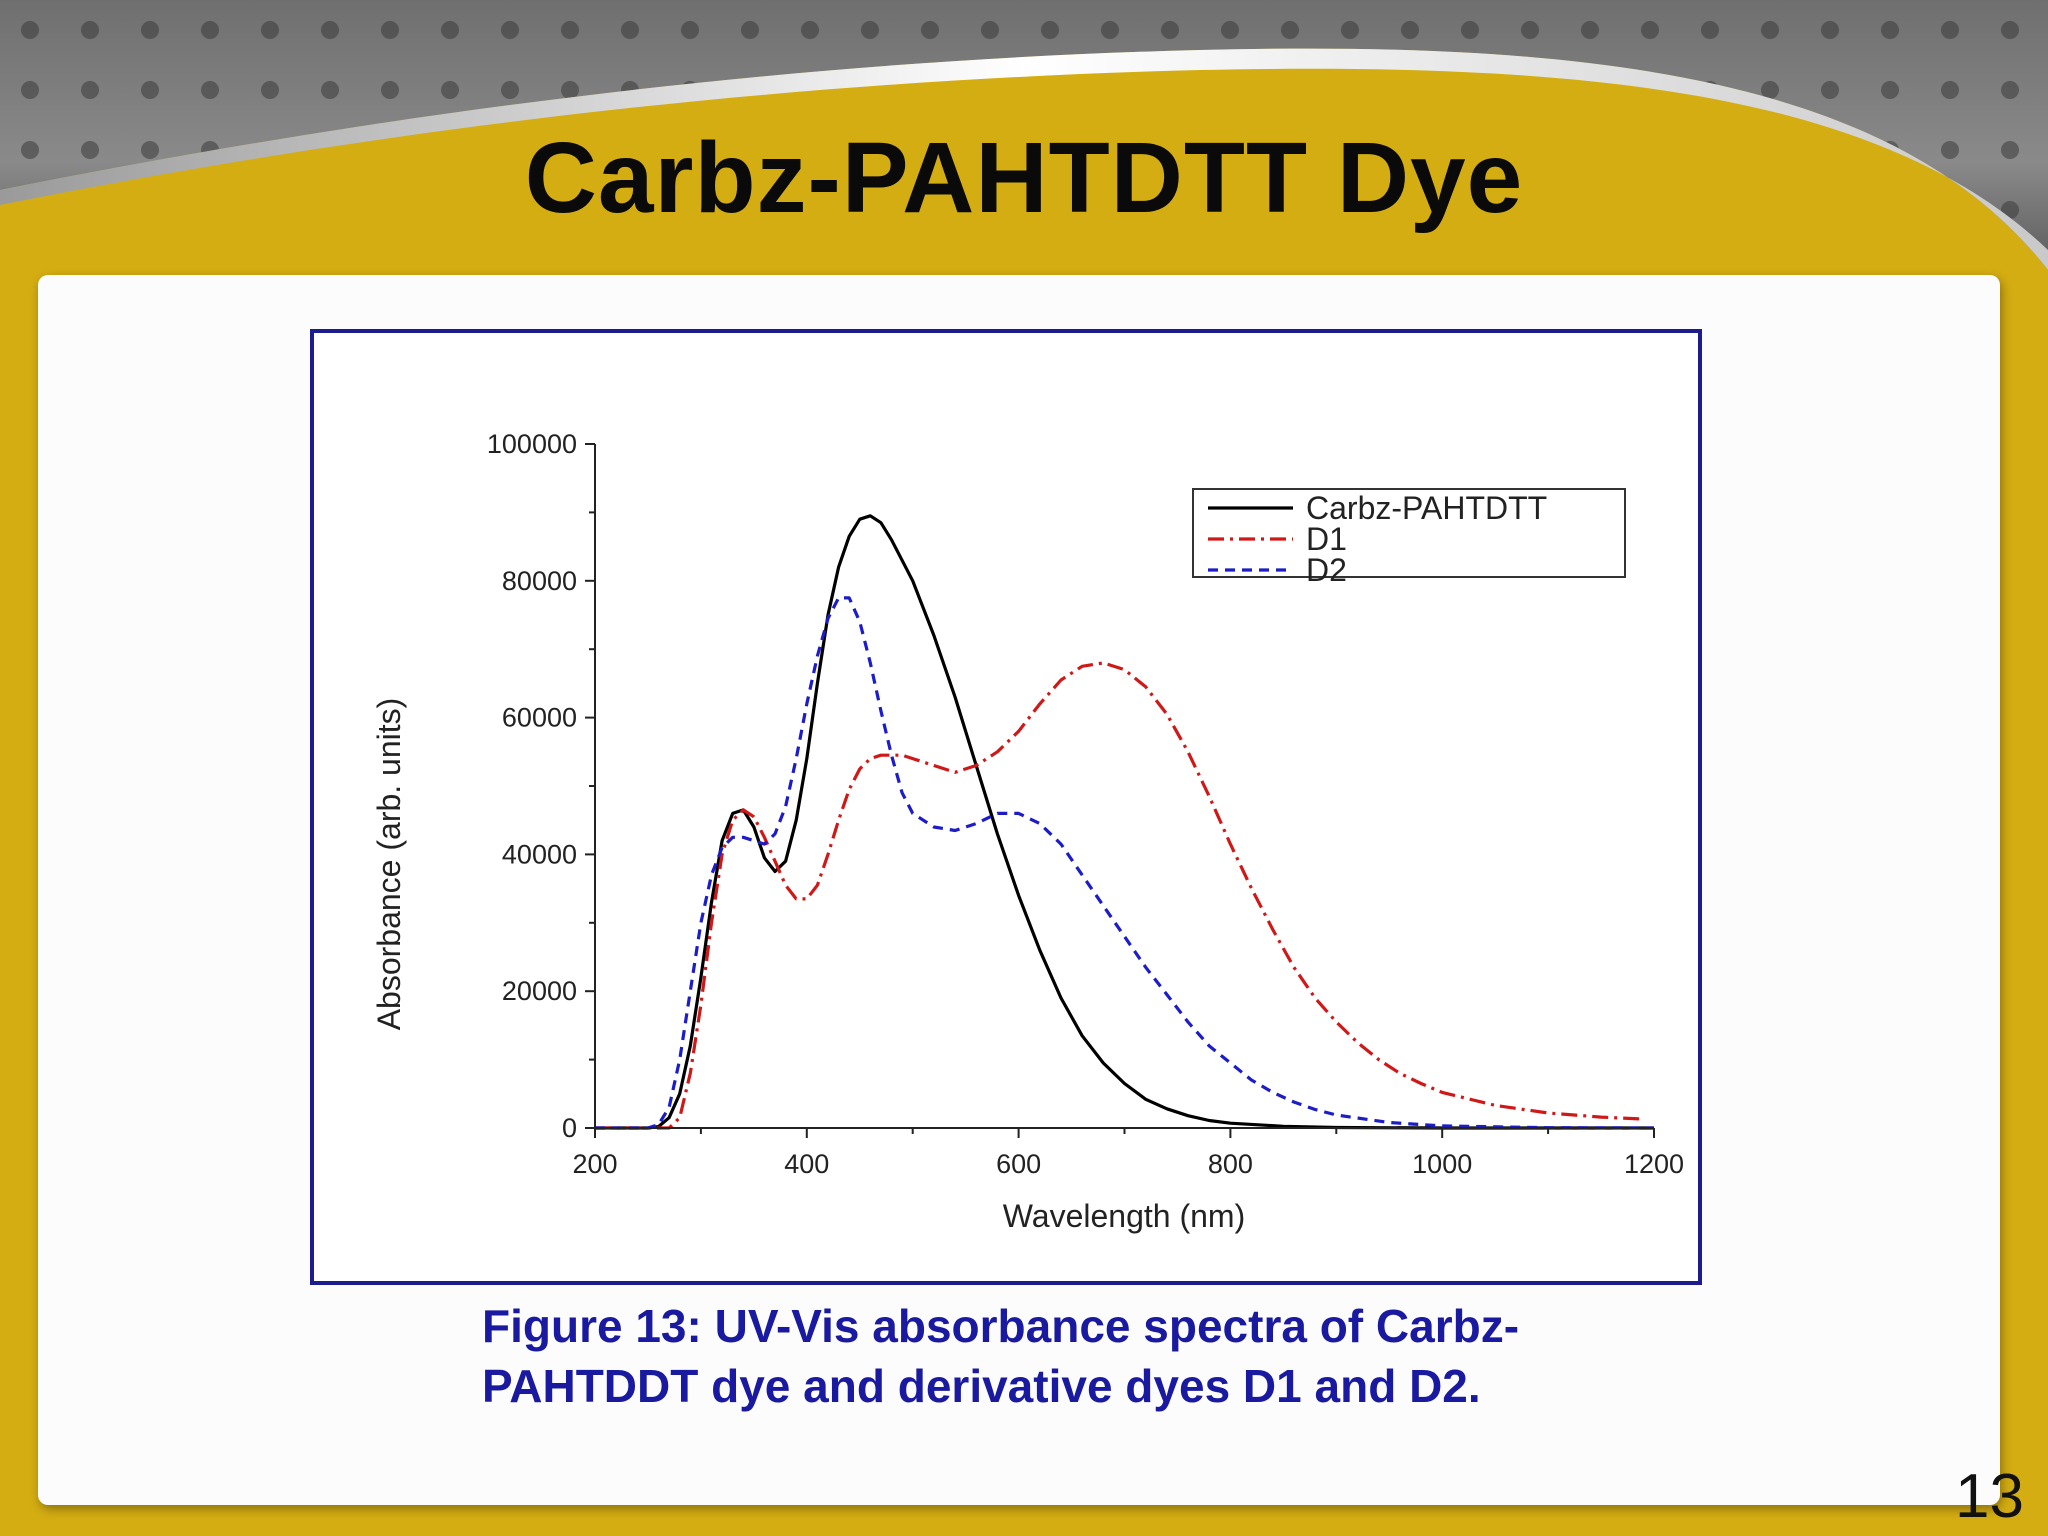 This screenshot has width=2048, height=1536. What do you see at coordinates (569, 1128) in the screenshot?
I see `y-tick-label: 0` at bounding box center [569, 1128].